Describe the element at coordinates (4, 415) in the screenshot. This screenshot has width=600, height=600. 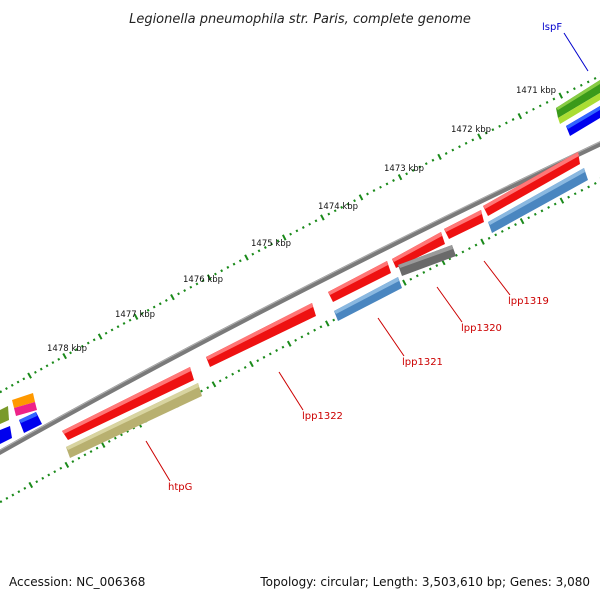
I see `olive-track-feature` at that location.